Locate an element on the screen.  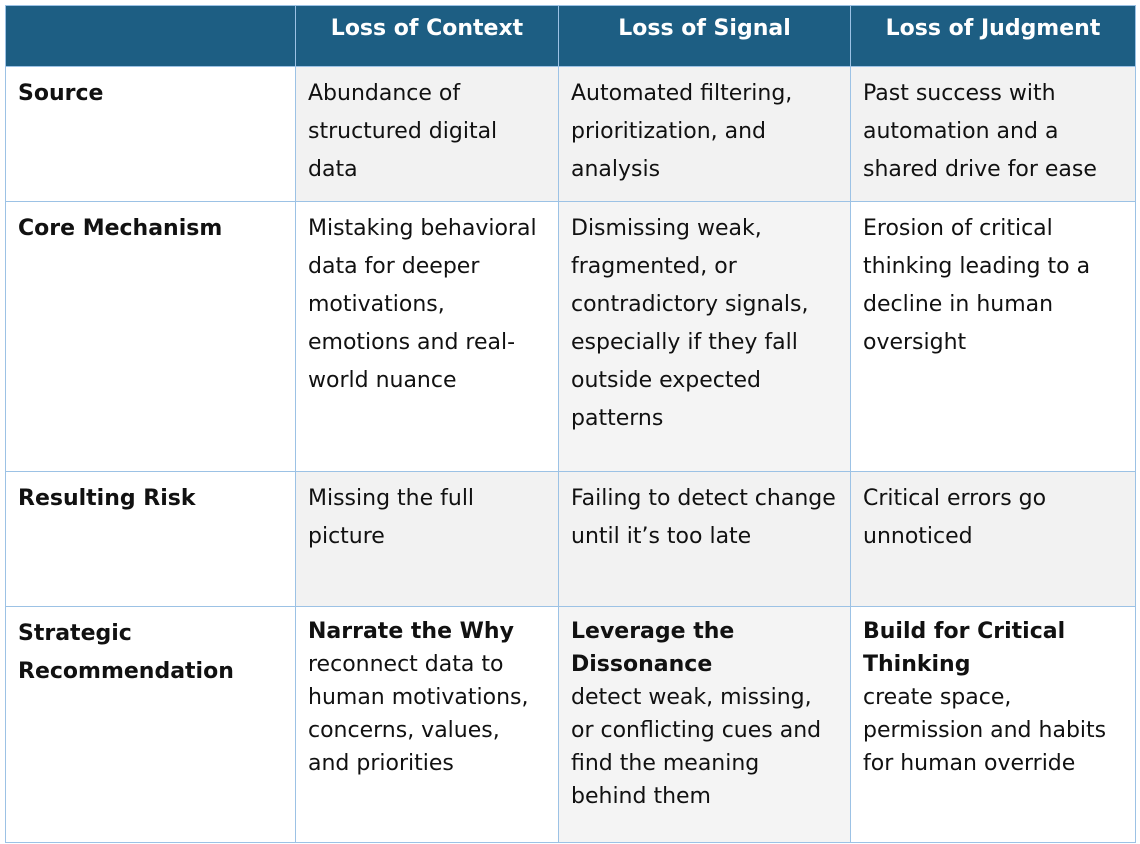
header-corner is located at coordinates (150, 36).